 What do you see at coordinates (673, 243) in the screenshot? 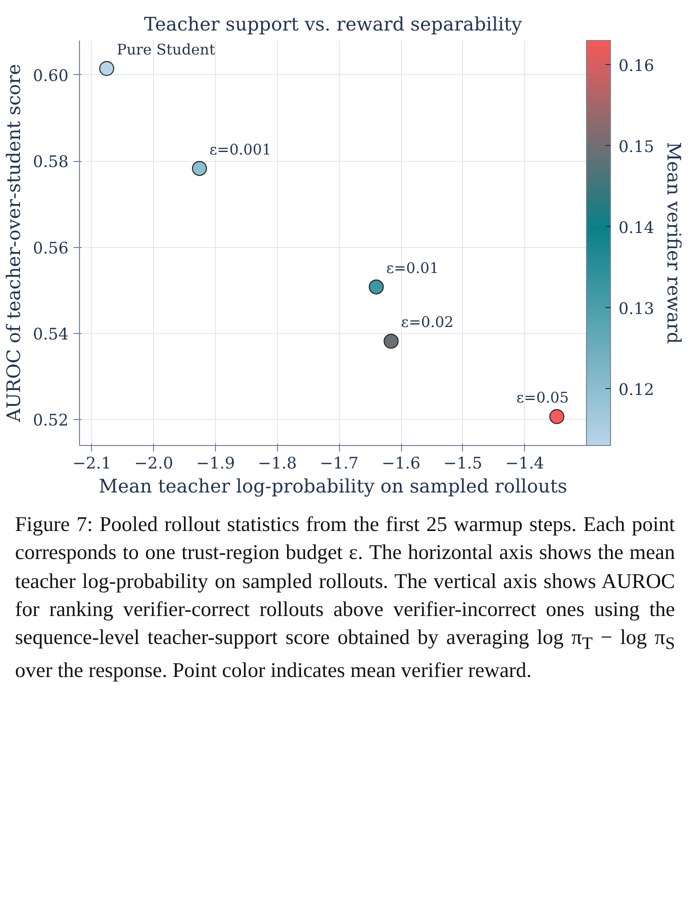
I see `color-bar-title: Mean verifier reward` at bounding box center [673, 243].